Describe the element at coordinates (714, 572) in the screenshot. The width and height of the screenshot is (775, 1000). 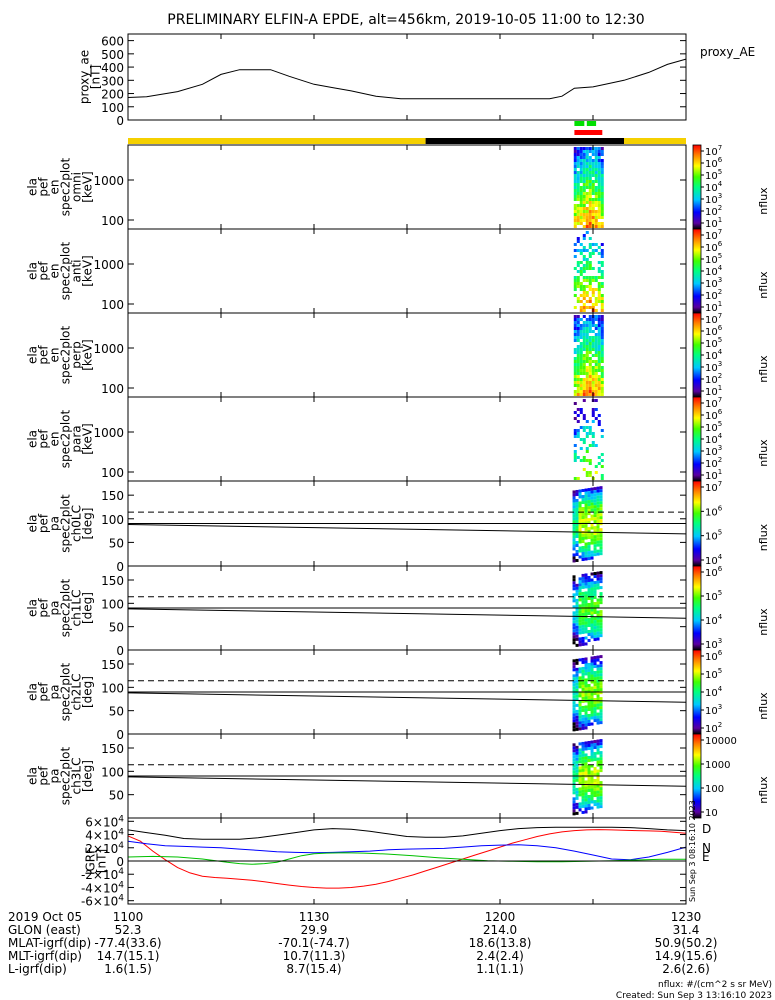
I see `colorbar-tick-label: 106` at that location.